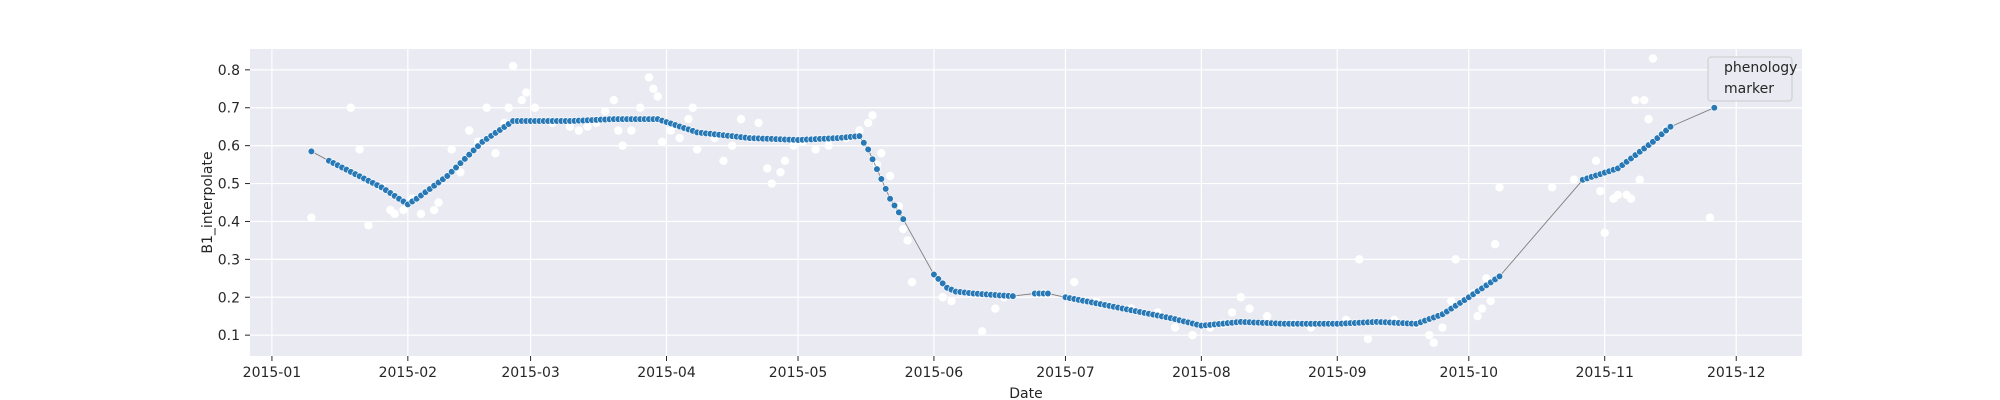 This screenshot has width=2000, height=400. What do you see at coordinates (229, 336) in the screenshot?
I see `y-tick-label: 0.1` at bounding box center [229, 336].